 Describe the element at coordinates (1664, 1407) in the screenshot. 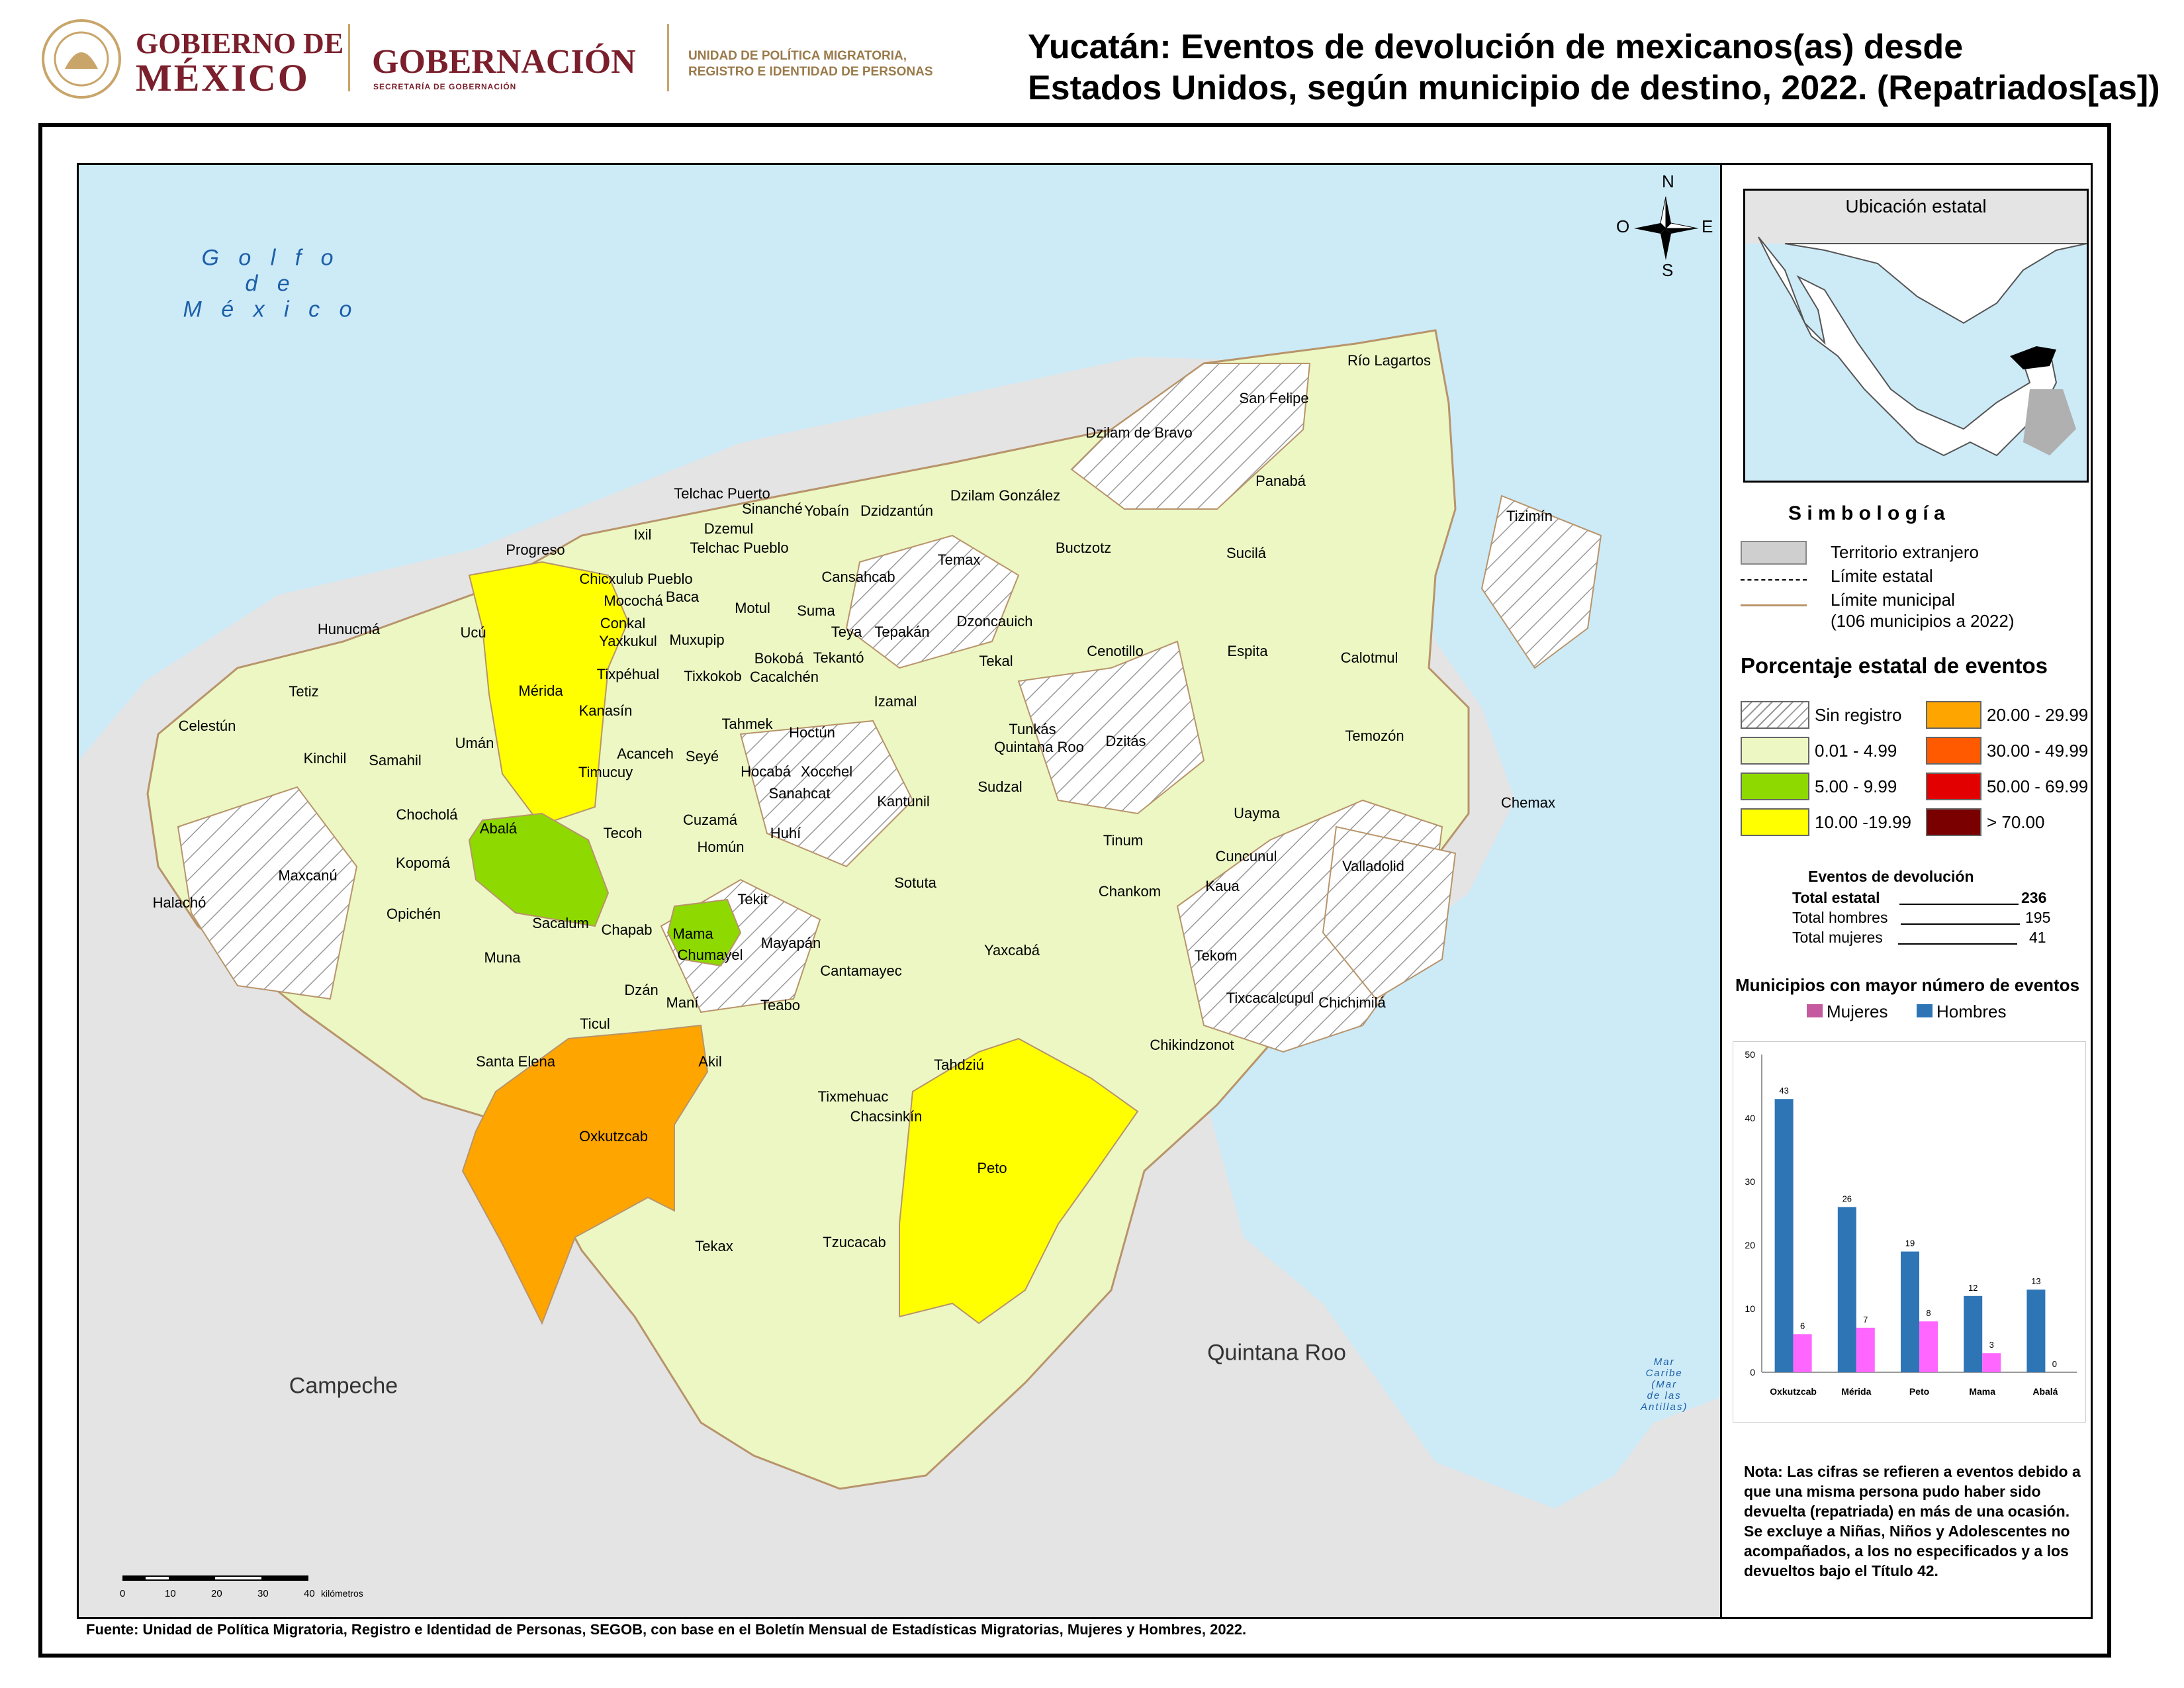

I see `caribe-line: Antillas)` at that location.